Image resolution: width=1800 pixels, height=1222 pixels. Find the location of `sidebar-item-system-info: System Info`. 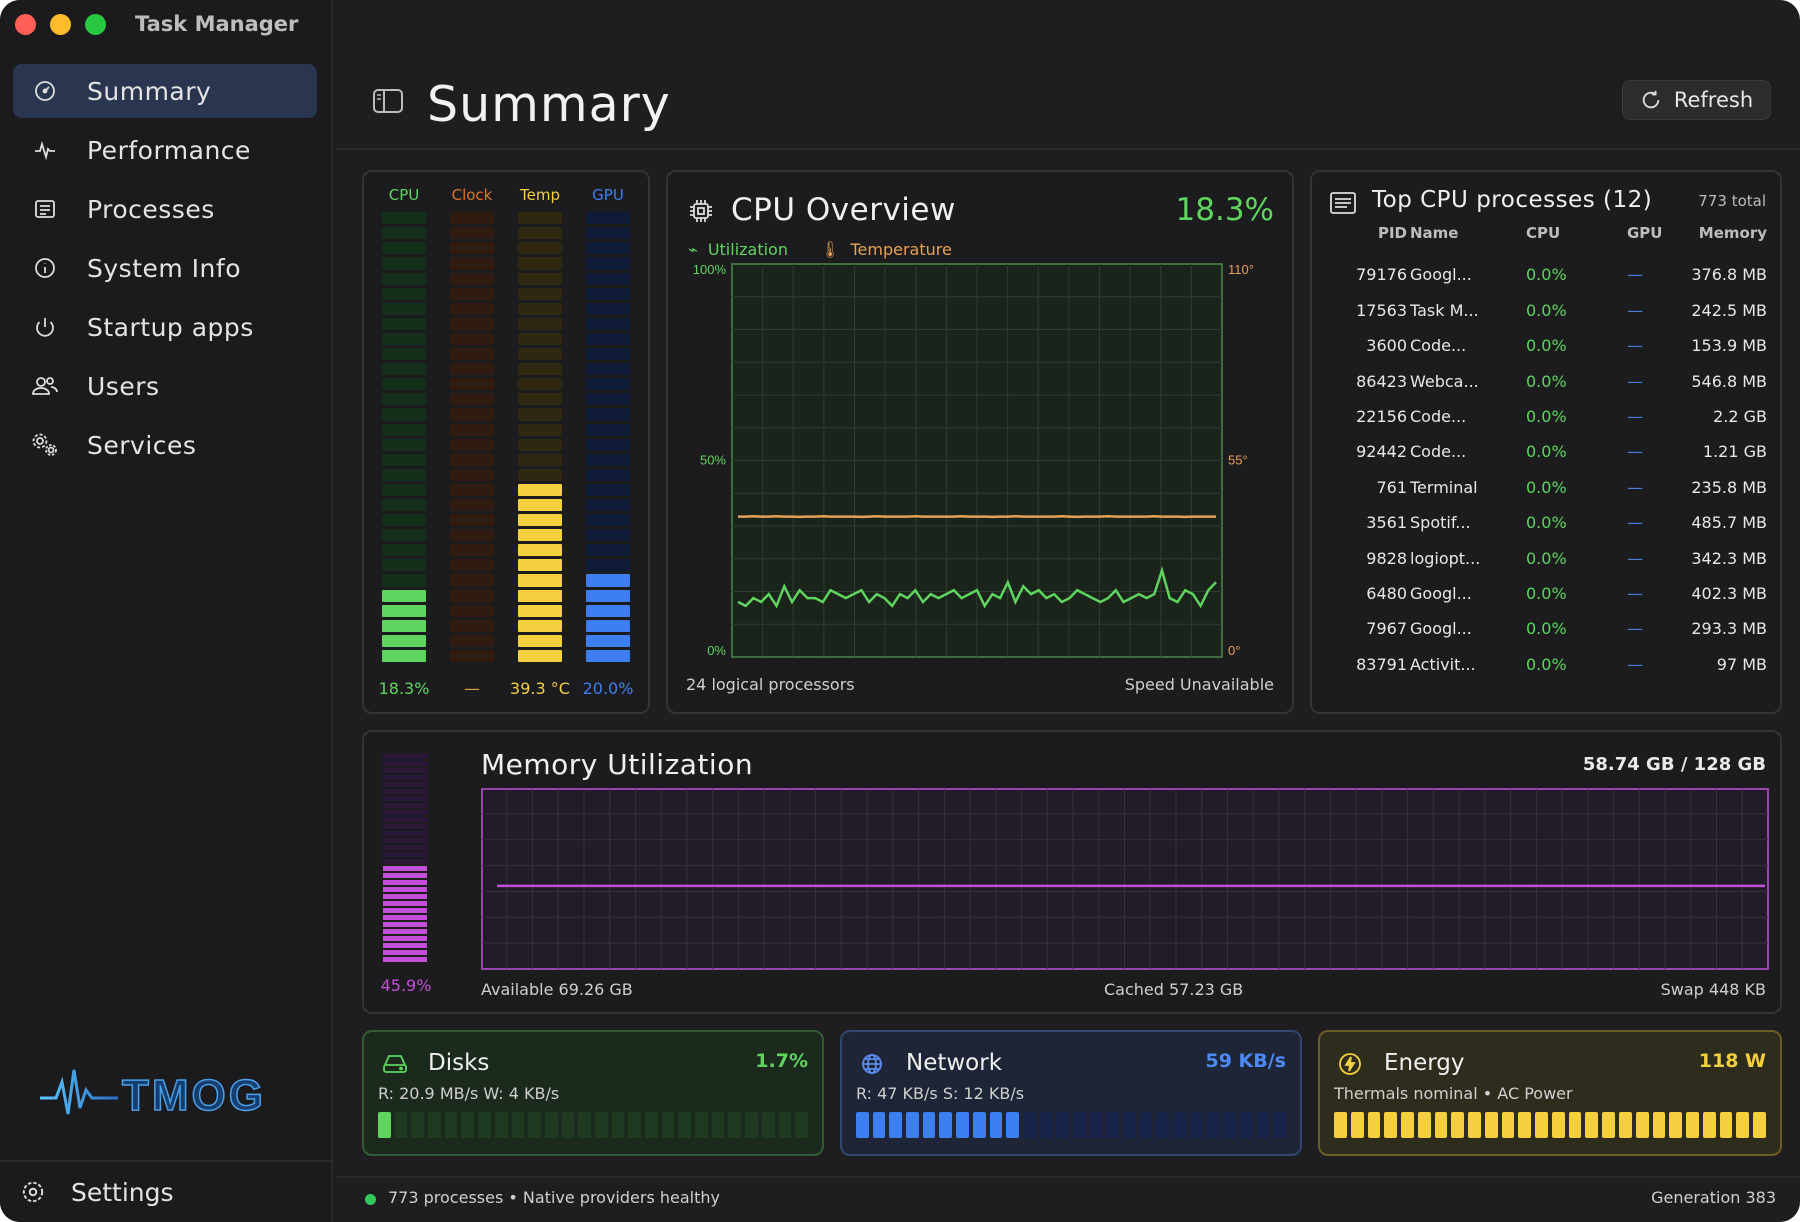

sidebar-item-system-info: System Info is located at coordinates (165, 268).